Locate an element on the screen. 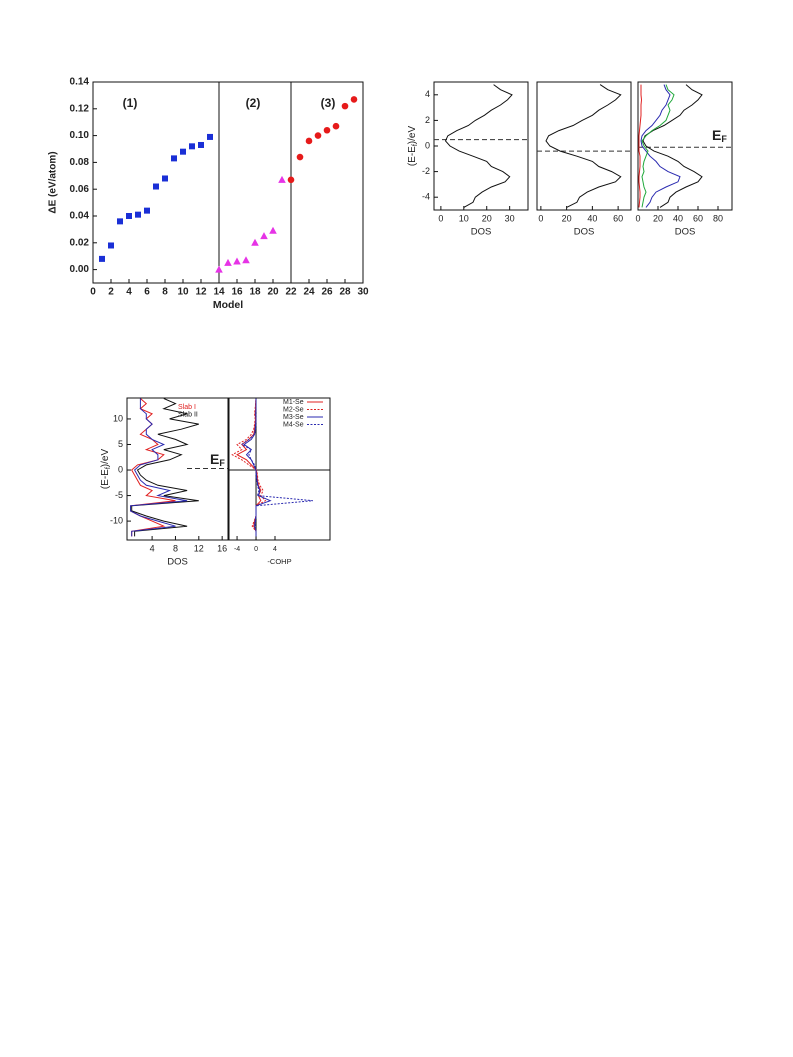  x-tick-label: 14 is located at coordinates (219, 292).